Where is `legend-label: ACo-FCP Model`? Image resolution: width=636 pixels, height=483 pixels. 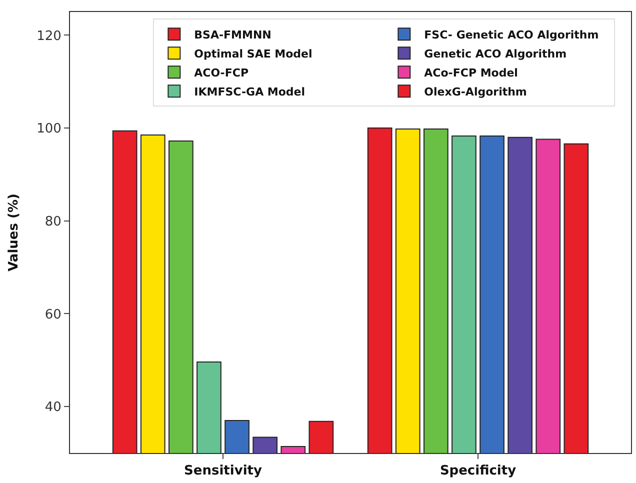
legend-label: ACo-FCP Model is located at coordinates (471, 73).